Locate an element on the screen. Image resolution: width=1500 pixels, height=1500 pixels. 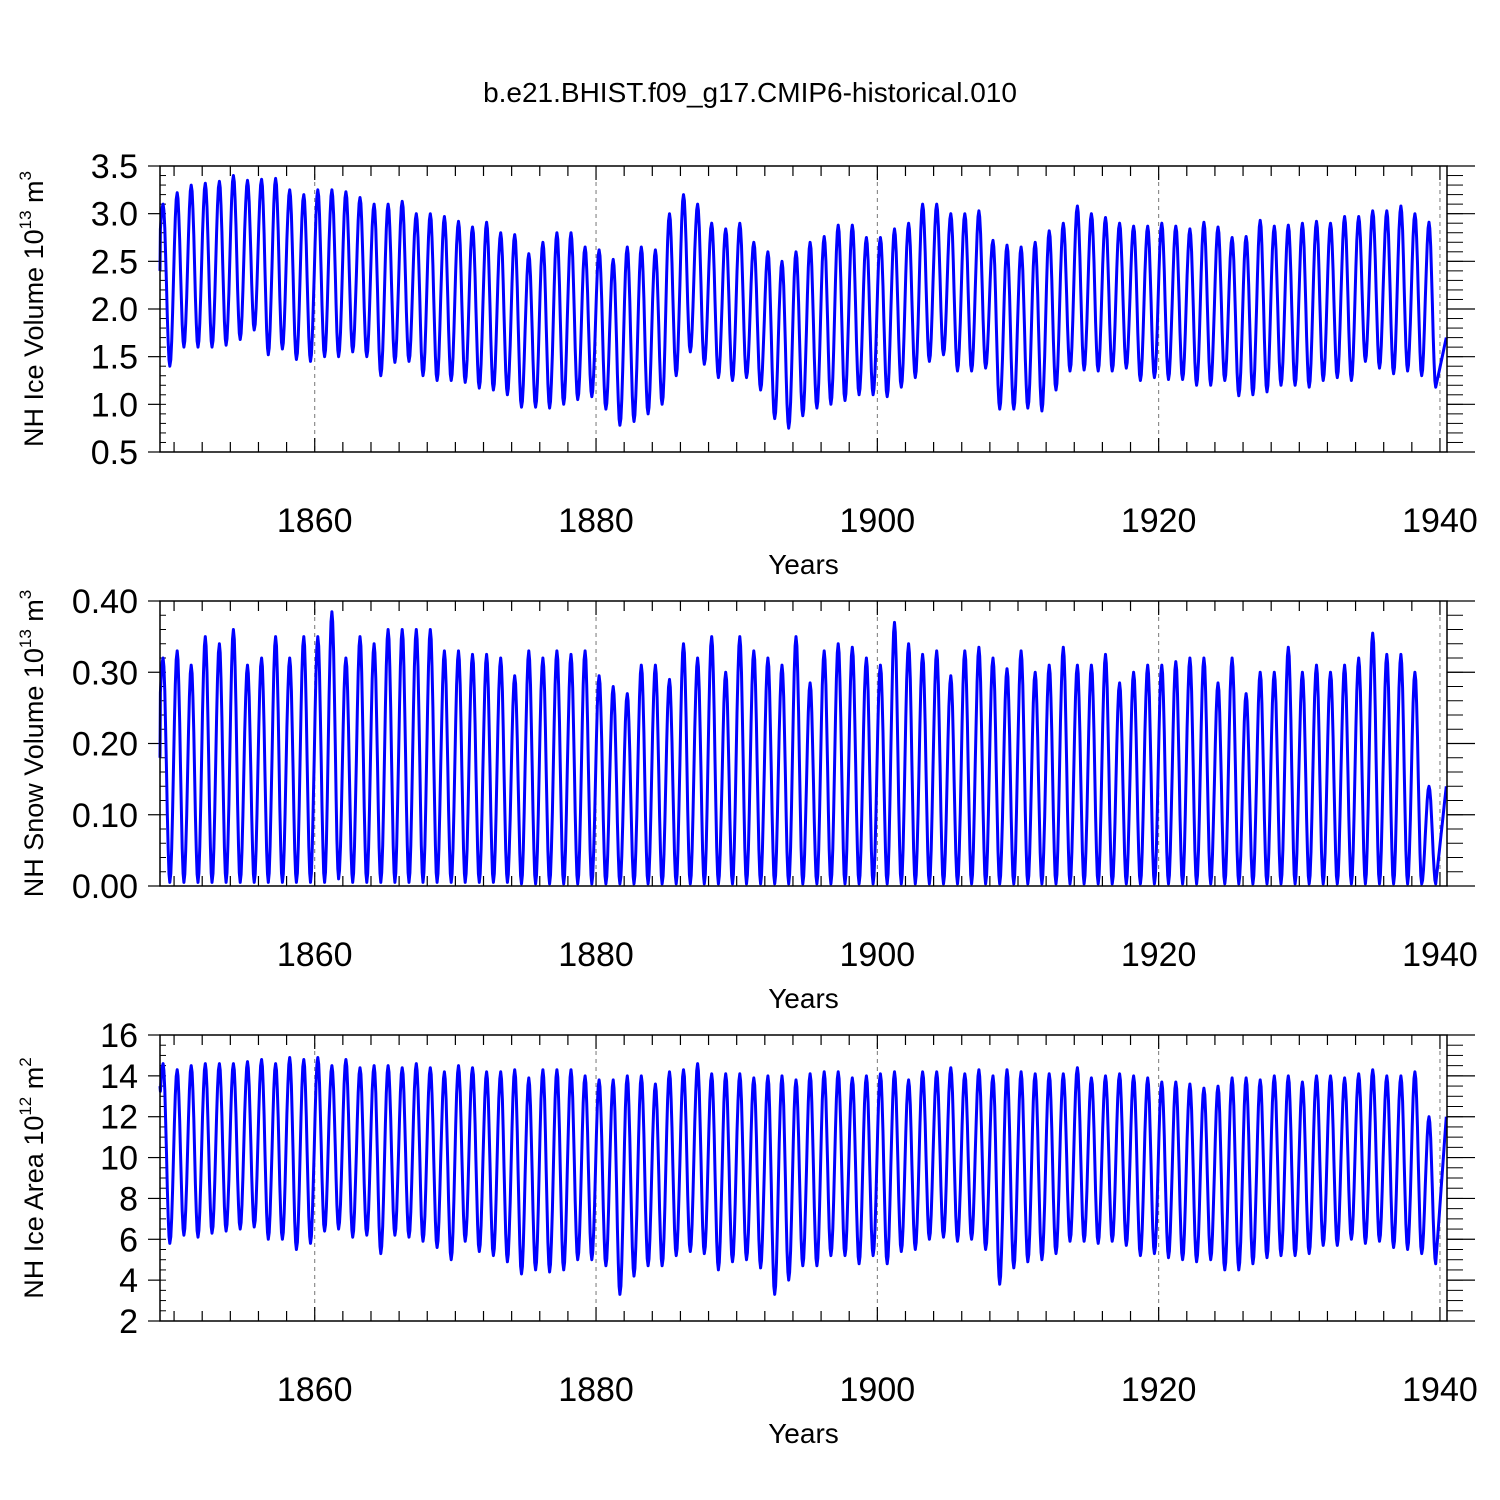
y-tick-label: 12 is located at coordinates (119, 1118).